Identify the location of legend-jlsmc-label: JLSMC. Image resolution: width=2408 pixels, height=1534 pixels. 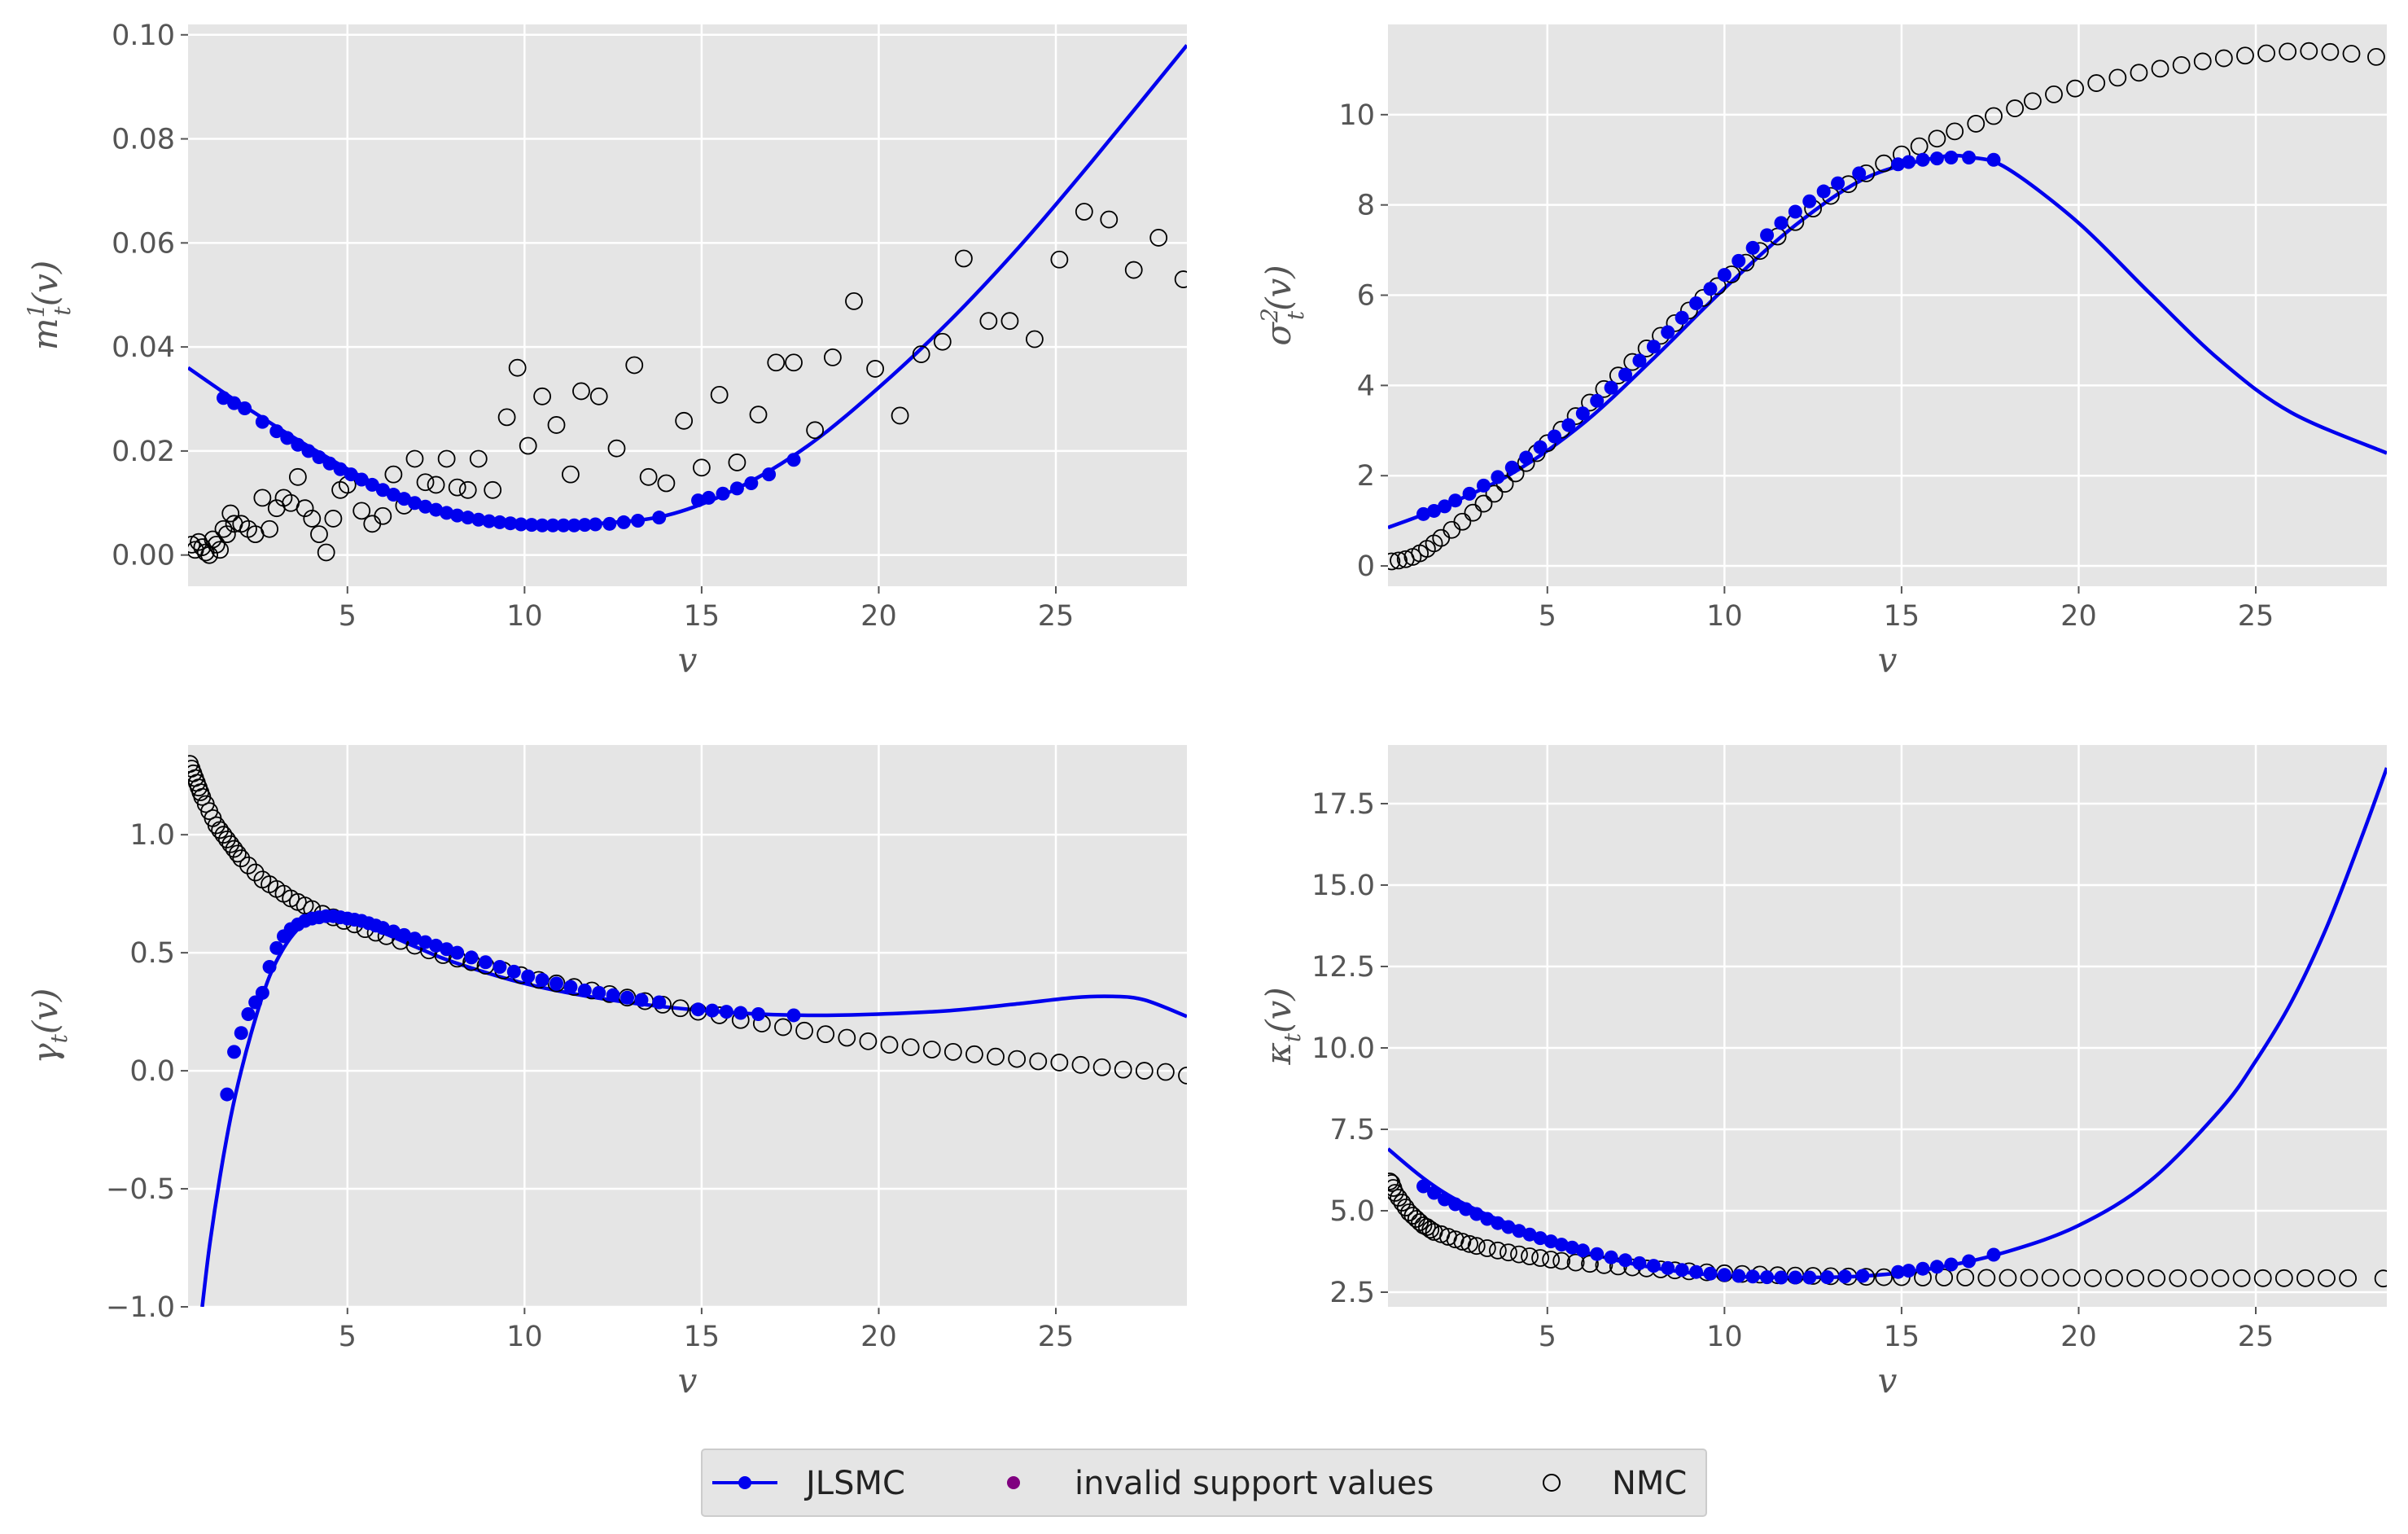
(854, 1483).